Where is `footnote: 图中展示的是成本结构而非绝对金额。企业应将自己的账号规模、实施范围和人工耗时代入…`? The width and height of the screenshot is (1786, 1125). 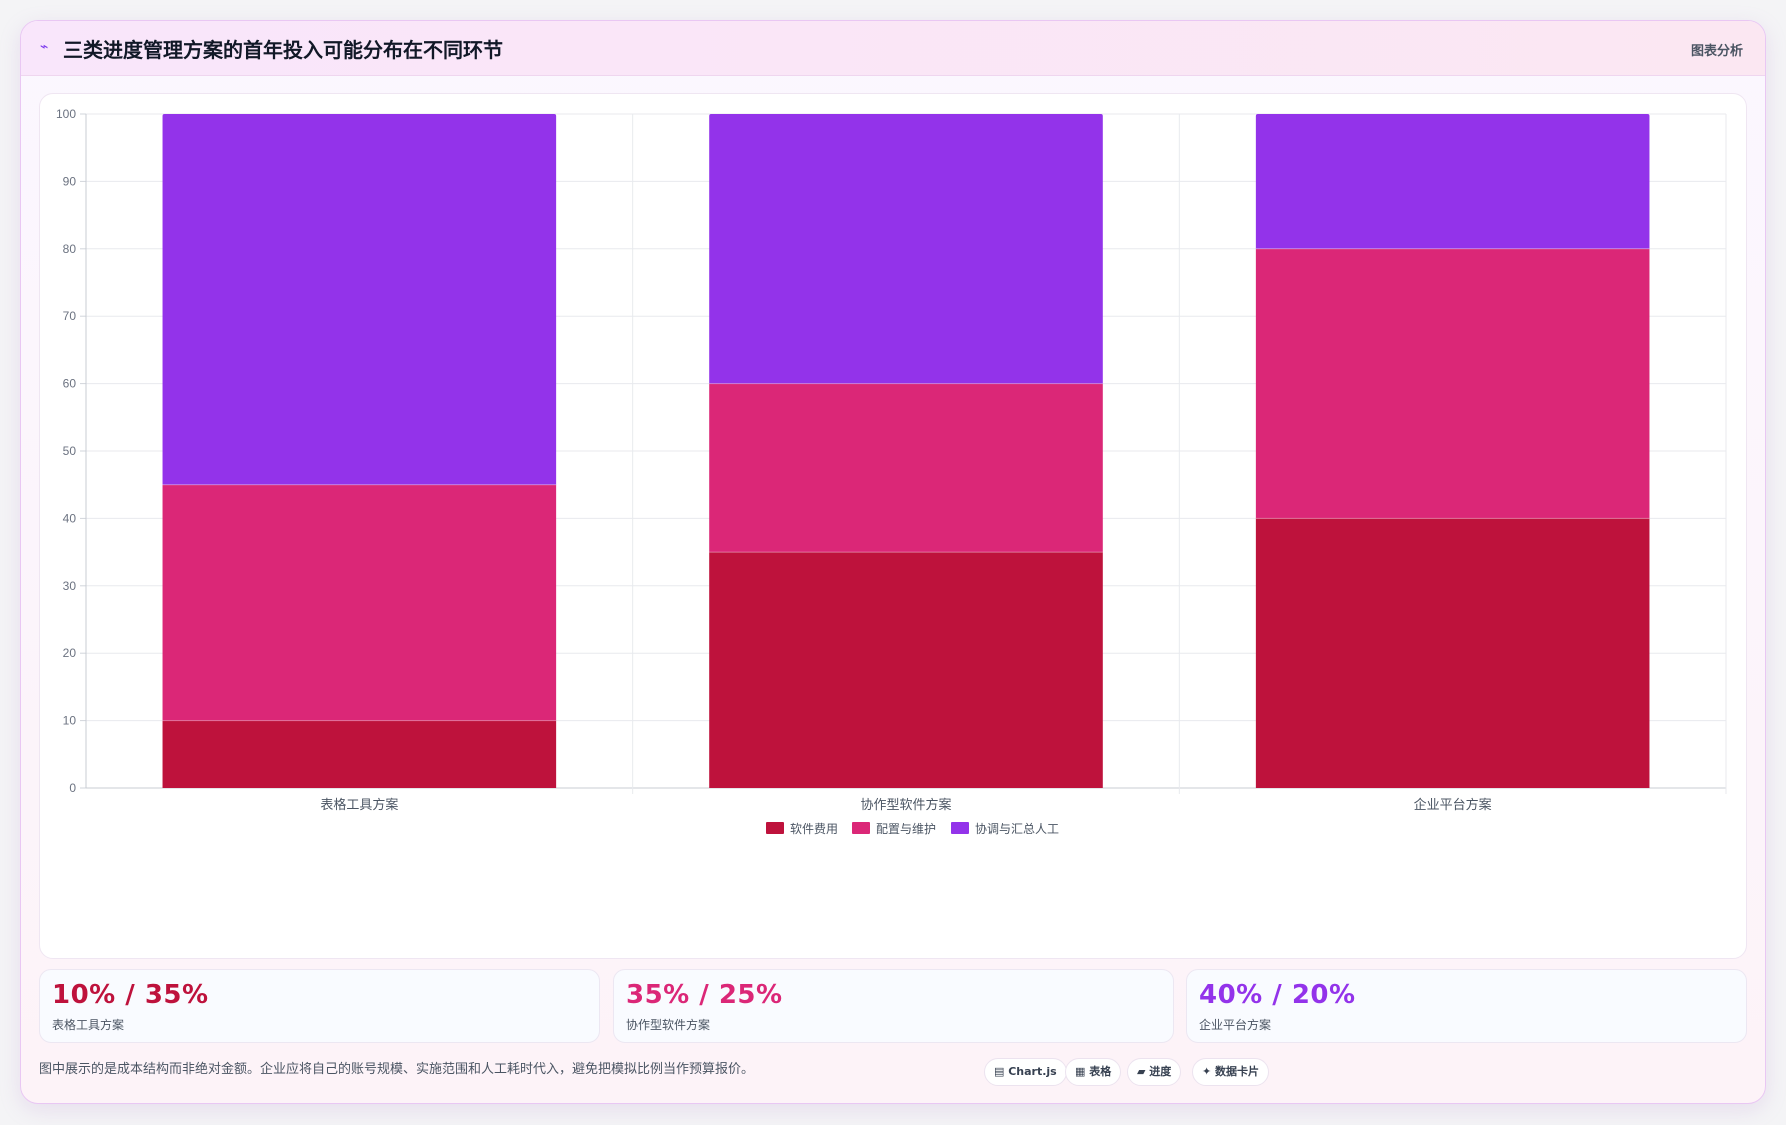 footnote: 图中展示的是成本结构而非绝对金额。企业应将自己的账号规模、实施范围和人工耗时代入… is located at coordinates (397, 1069).